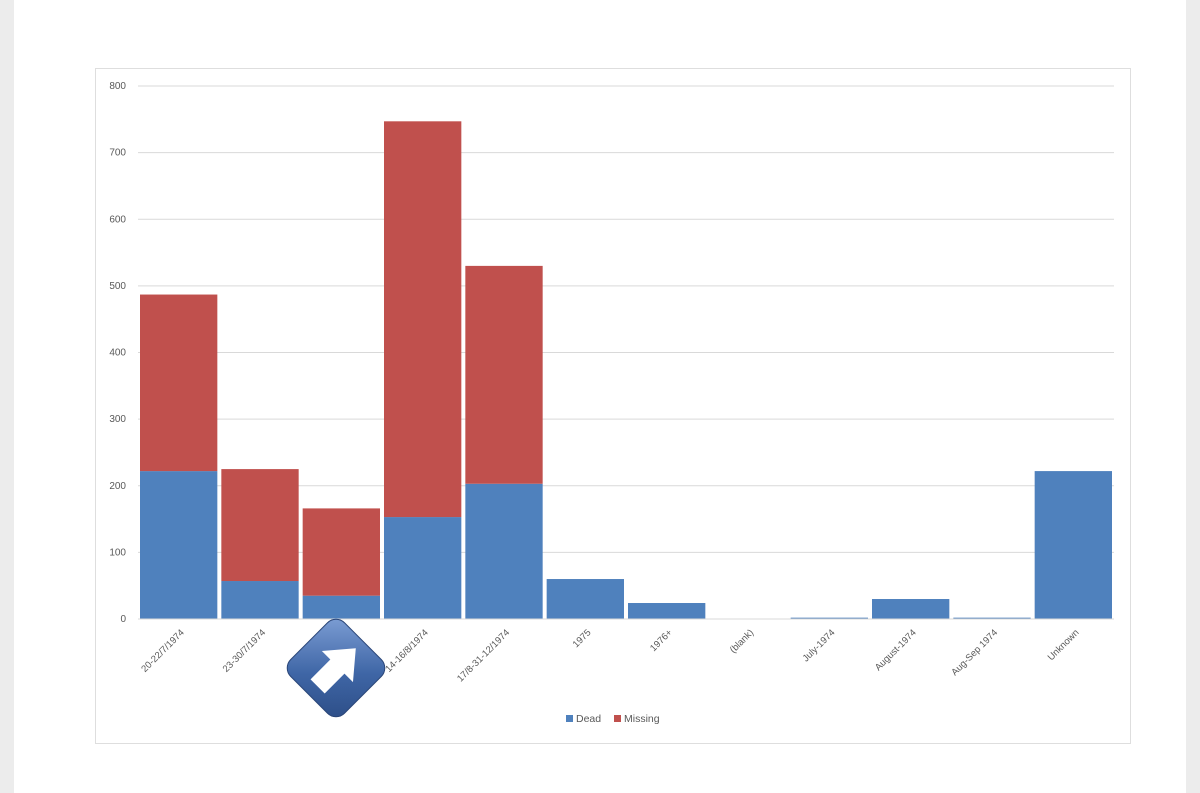  I want to click on x-tick-label: 1976+, so click(661, 640).